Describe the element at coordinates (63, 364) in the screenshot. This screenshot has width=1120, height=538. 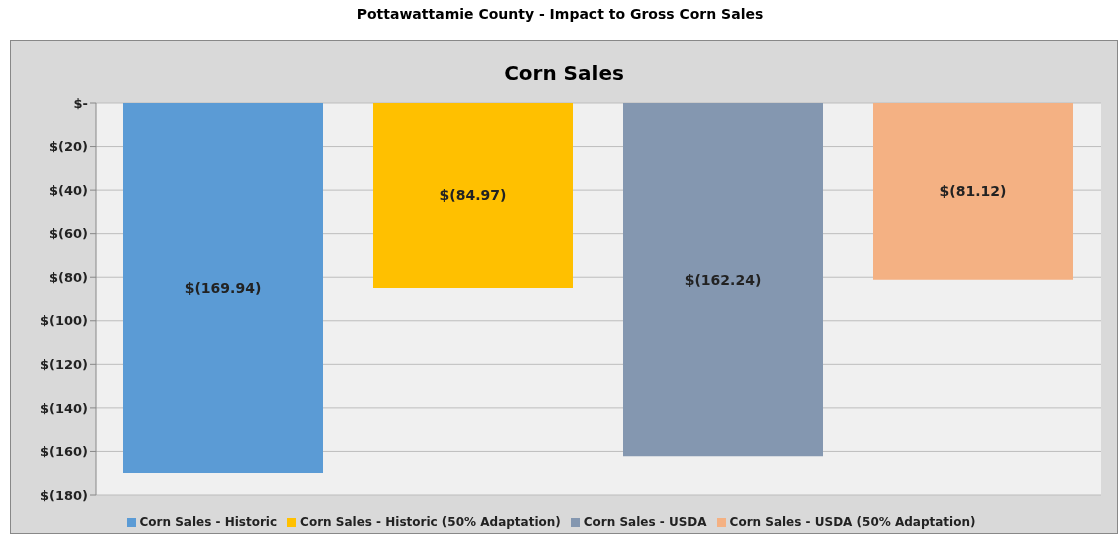
I see `y-tick-label: $(120)` at that location.